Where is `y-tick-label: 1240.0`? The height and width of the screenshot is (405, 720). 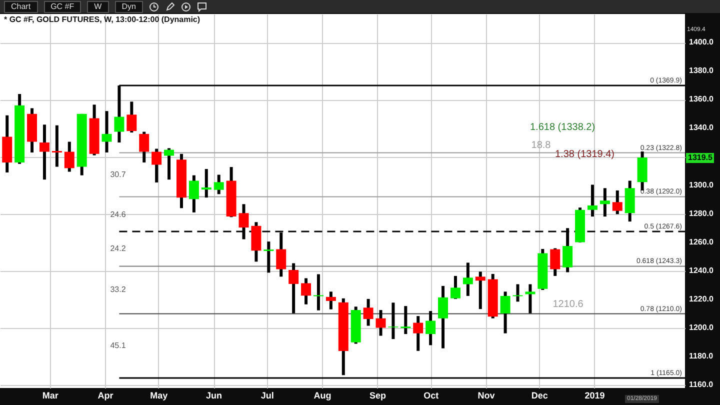
y-tick-label: 1240.0 is located at coordinates (701, 270).